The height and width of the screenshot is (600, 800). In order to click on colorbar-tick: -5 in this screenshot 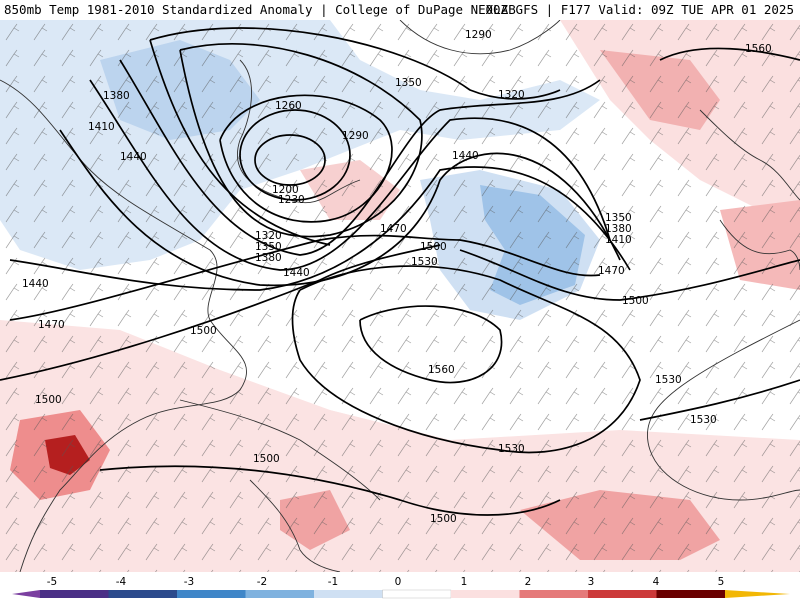, I will do `click(52, 582)`.